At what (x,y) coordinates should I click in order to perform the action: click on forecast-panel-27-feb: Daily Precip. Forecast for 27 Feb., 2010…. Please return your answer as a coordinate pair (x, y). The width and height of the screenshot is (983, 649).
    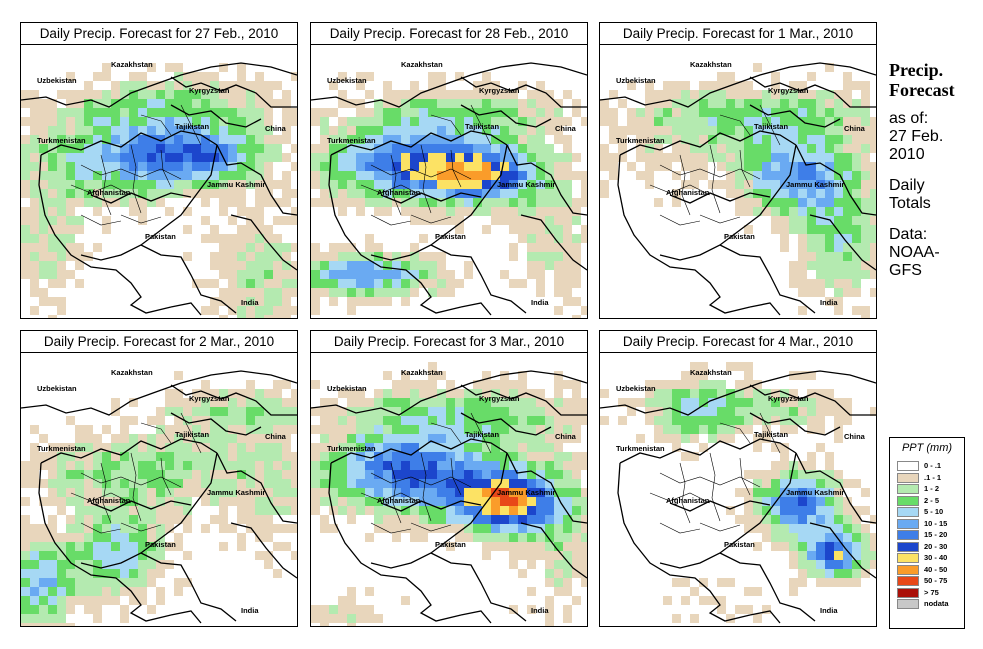
    Looking at the image, I should click on (159, 170).